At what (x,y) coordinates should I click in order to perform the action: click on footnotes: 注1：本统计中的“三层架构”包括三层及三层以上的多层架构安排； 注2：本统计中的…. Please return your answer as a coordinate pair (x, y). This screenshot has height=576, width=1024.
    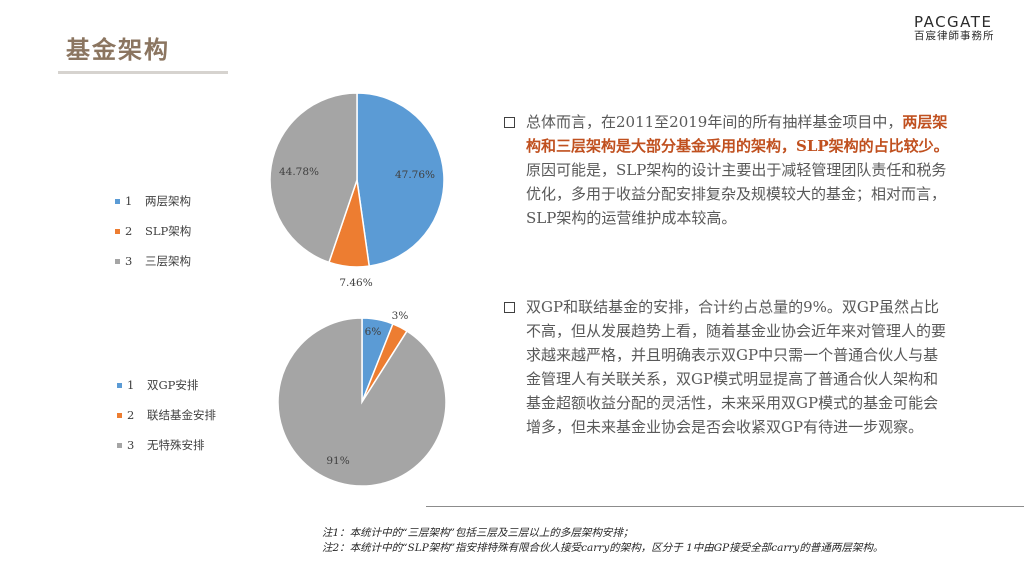
    Looking at the image, I should click on (672, 541).